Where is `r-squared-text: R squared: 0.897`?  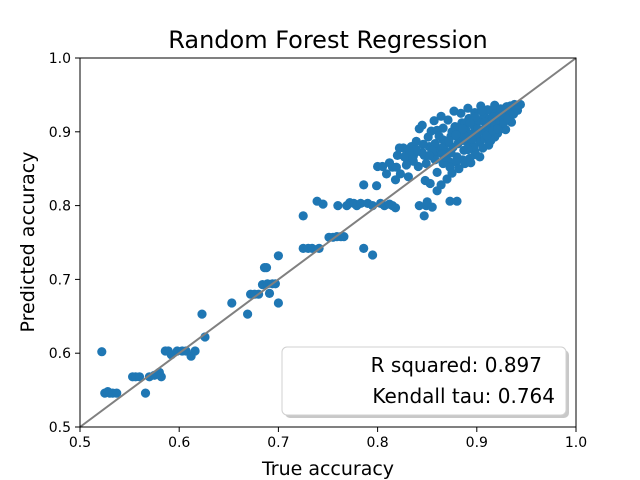
r-squared-text: R squared: 0.897 is located at coordinates (456, 365).